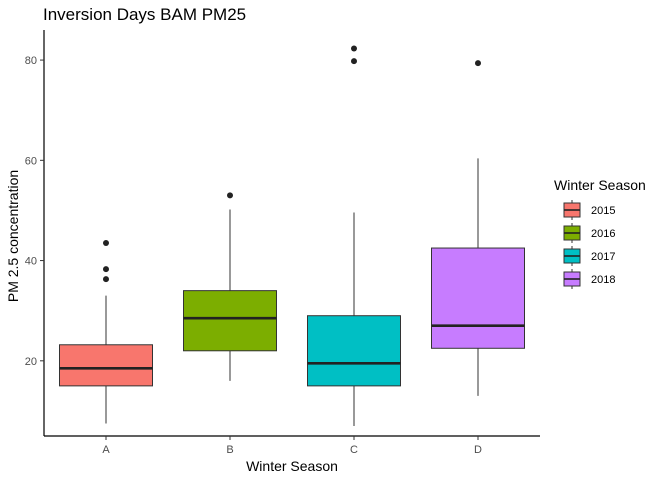  What do you see at coordinates (13, 236) in the screenshot?
I see `y-axis-title: PM 2.5 concentration` at bounding box center [13, 236].